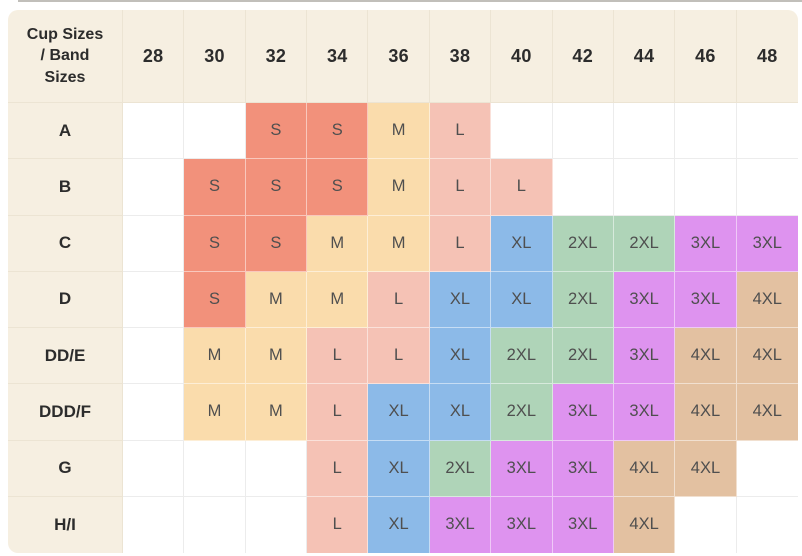 Image resolution: width=802 pixels, height=556 pixels. I want to click on top-divider, so click(410, 1).